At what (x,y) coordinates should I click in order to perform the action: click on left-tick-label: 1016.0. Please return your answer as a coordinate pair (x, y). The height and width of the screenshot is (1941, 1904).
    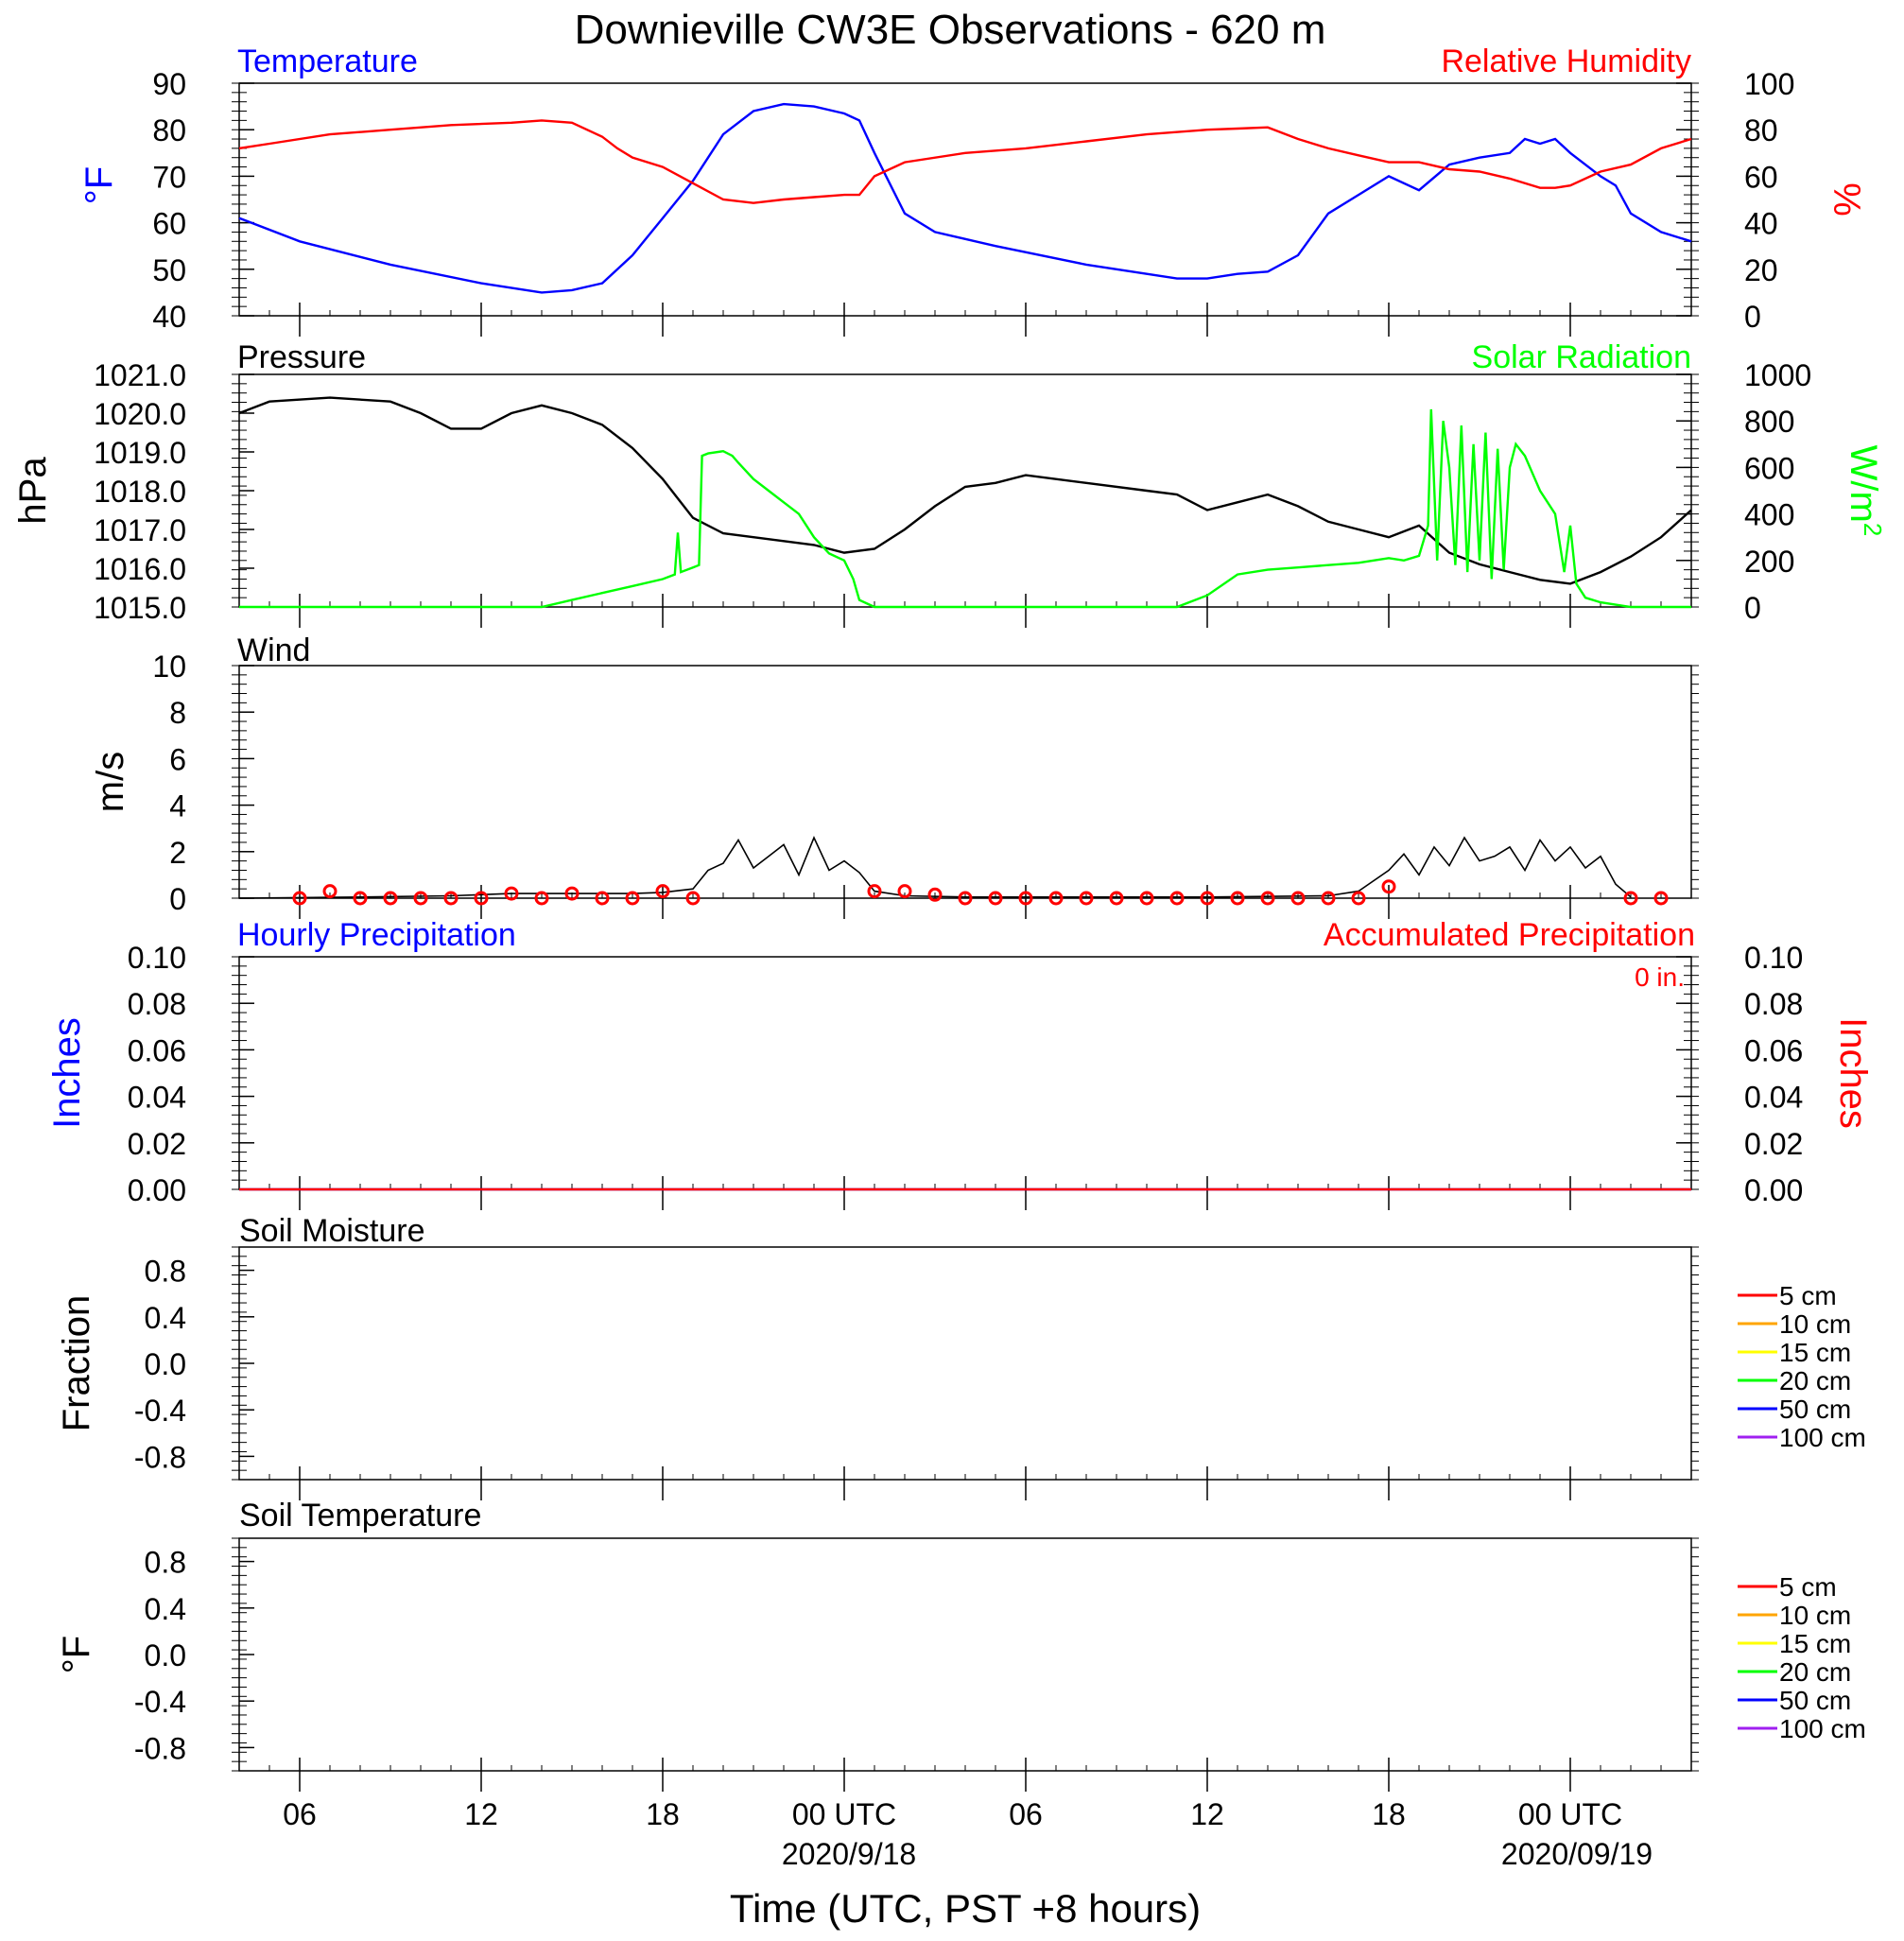
    Looking at the image, I should click on (140, 569).